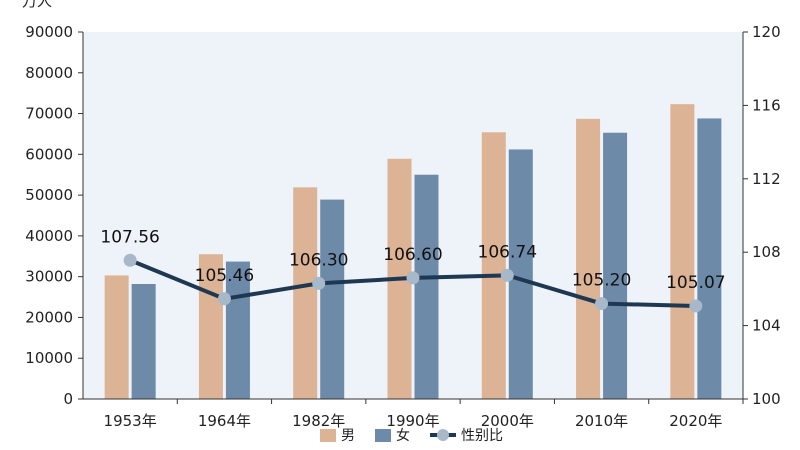 Image resolution: width=800 pixels, height=450 pixels. I want to click on left-tick-label-1: 10000, so click(49, 358).